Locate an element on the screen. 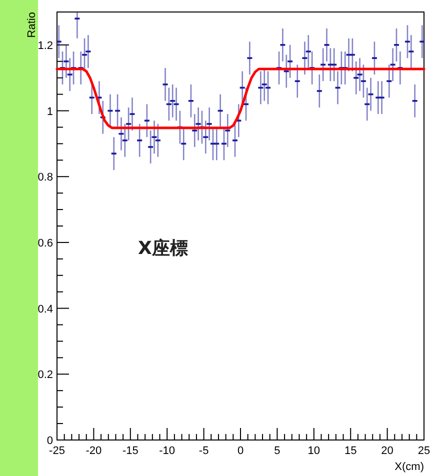 The width and height of the screenshot is (433, 476). x-tick-label: 25 is located at coordinates (424, 451).